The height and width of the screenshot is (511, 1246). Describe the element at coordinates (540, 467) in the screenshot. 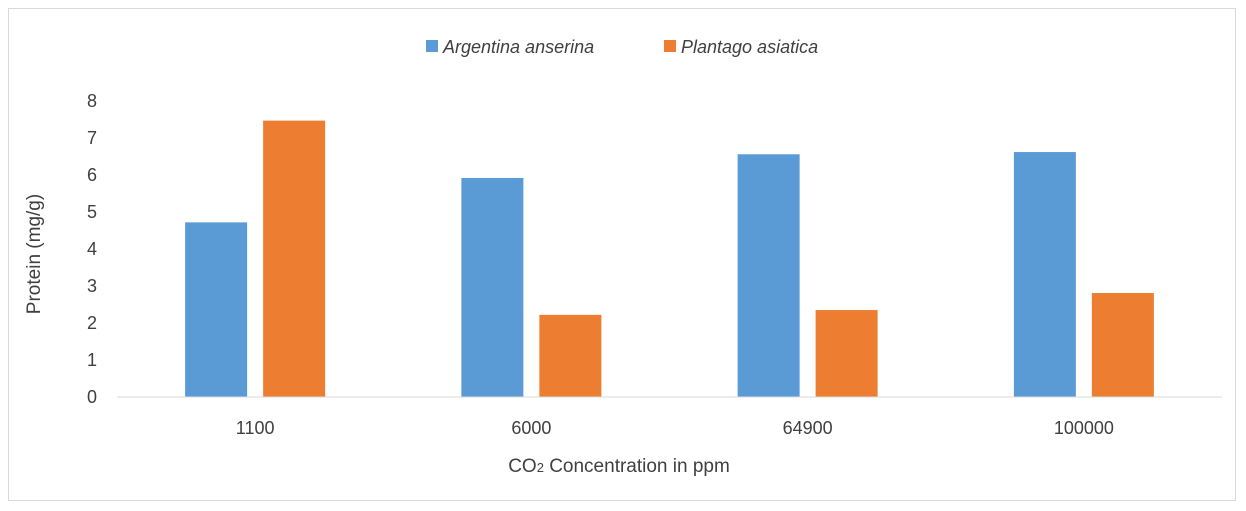

I see `x-axis-title-subscript: 2` at that location.